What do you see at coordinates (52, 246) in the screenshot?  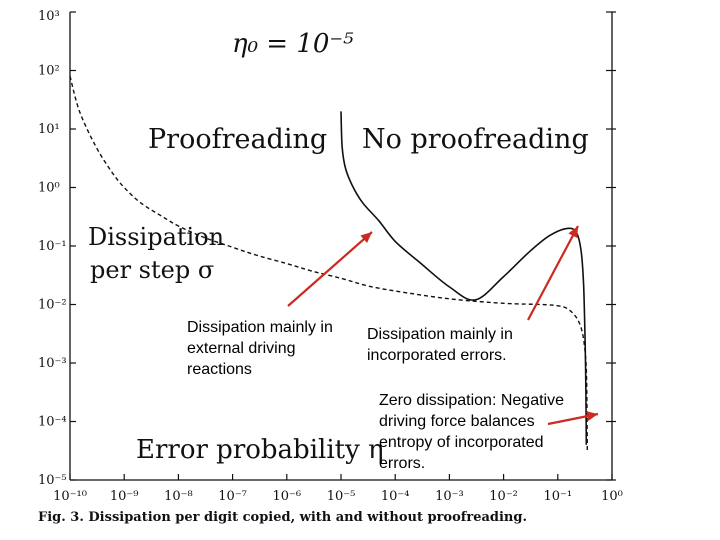 I see `y-tick-label: 10⁻¹` at bounding box center [52, 246].